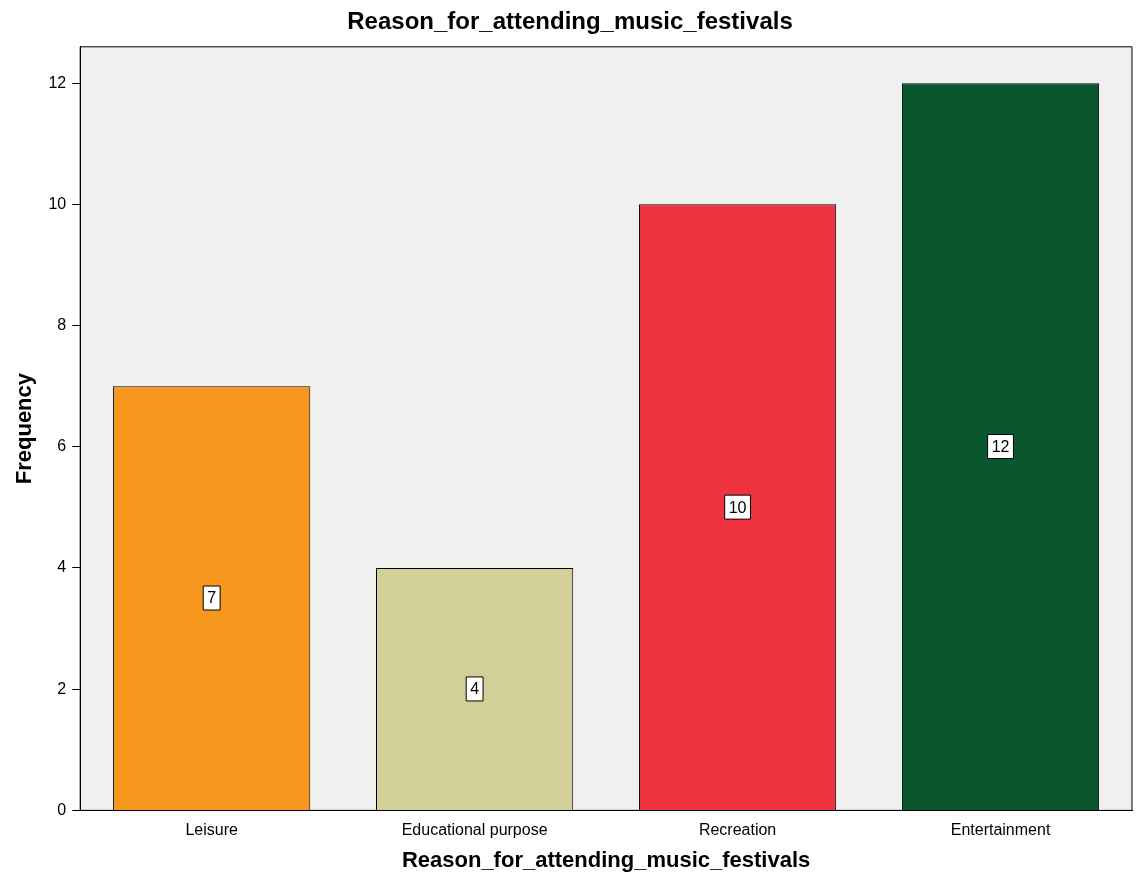 Image resolution: width=1146 pixels, height=890 pixels. Describe the element at coordinates (475, 689) in the screenshot. I see `data-label: 4` at that location.